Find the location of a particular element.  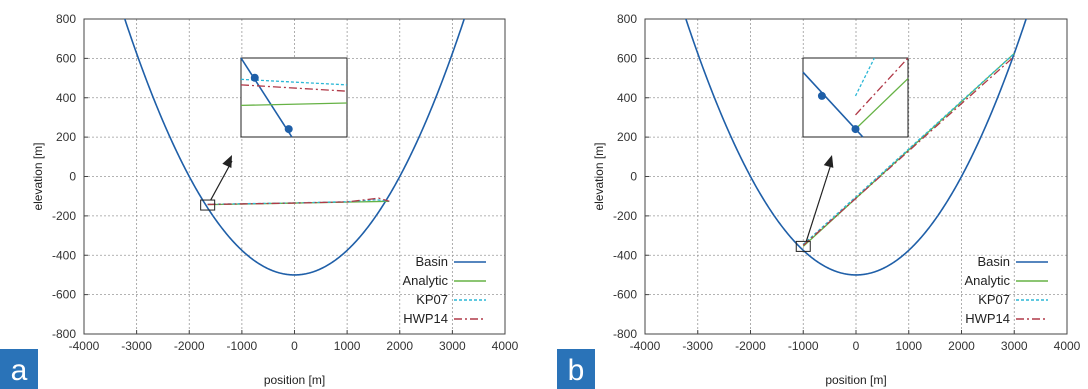

panel-badge-label: b is located at coordinates (576, 370).